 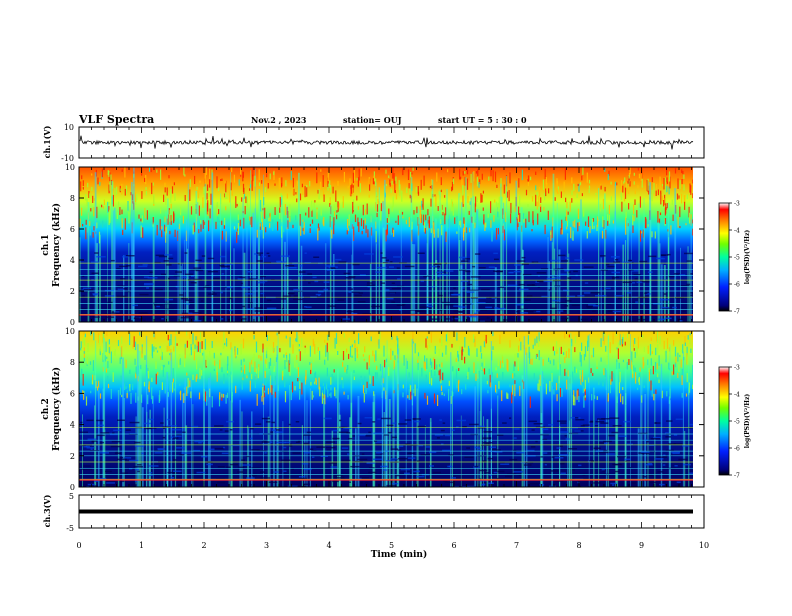 I want to click on xtick-label: 6, so click(x=453, y=545).